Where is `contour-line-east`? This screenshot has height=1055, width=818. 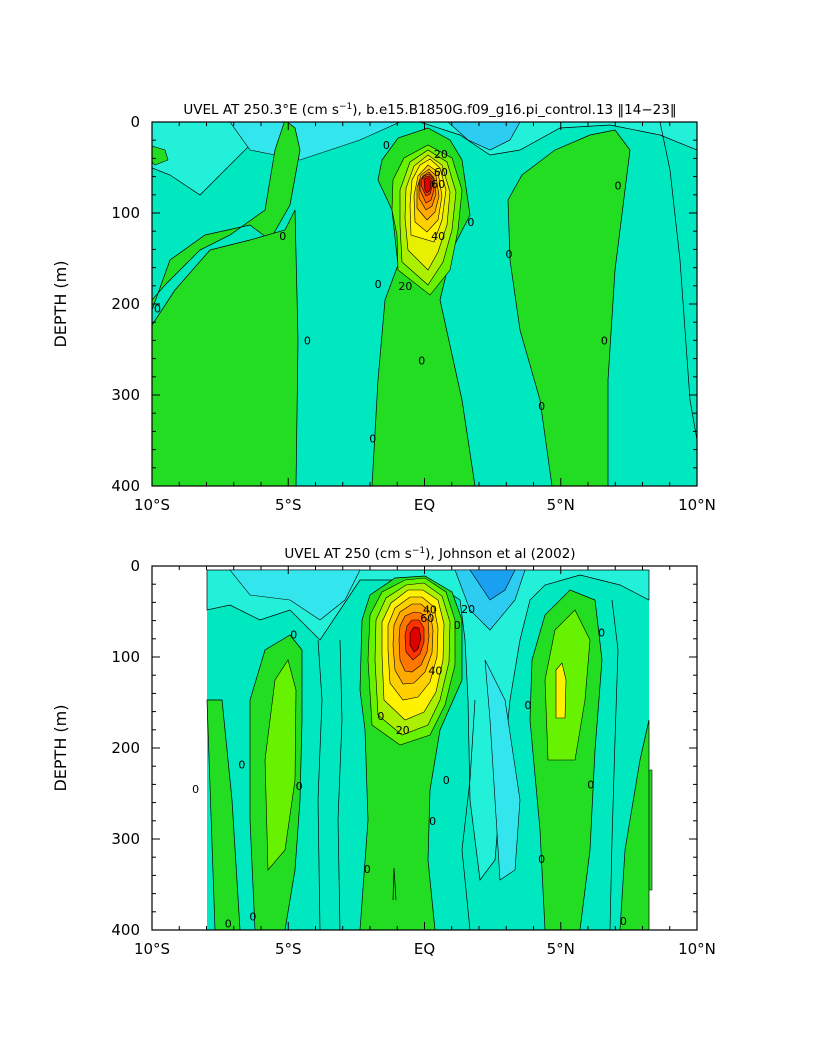 contour-line-east is located at coordinates (678, 281).